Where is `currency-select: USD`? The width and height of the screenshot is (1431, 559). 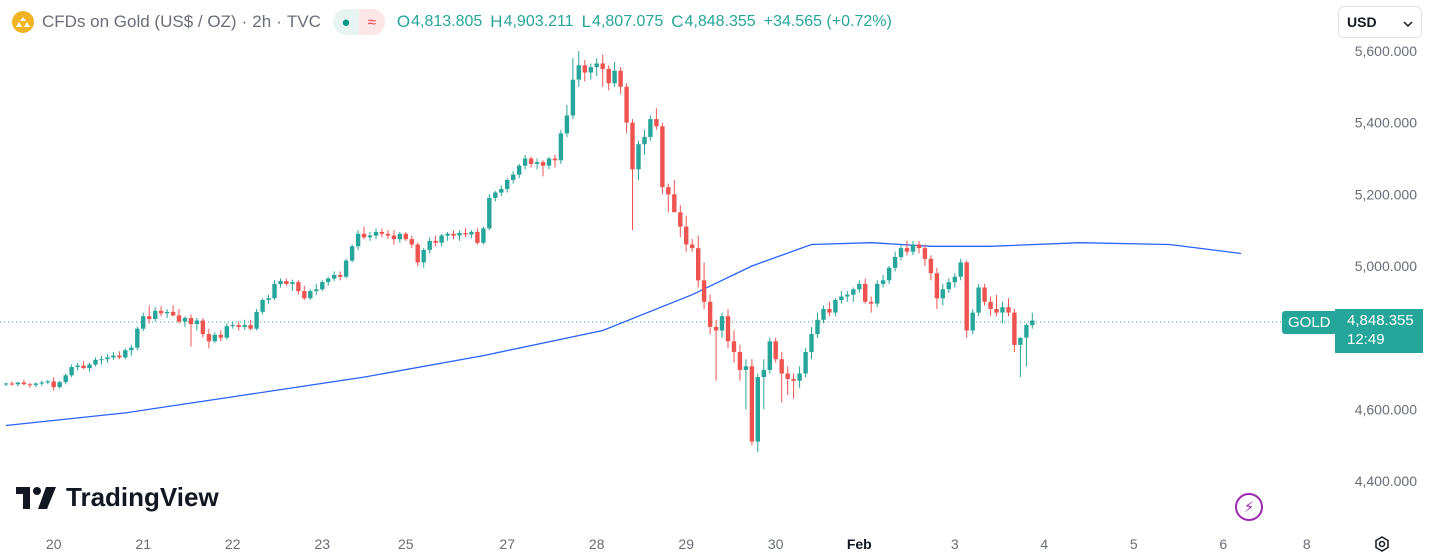 currency-select: USD is located at coordinates (1380, 22).